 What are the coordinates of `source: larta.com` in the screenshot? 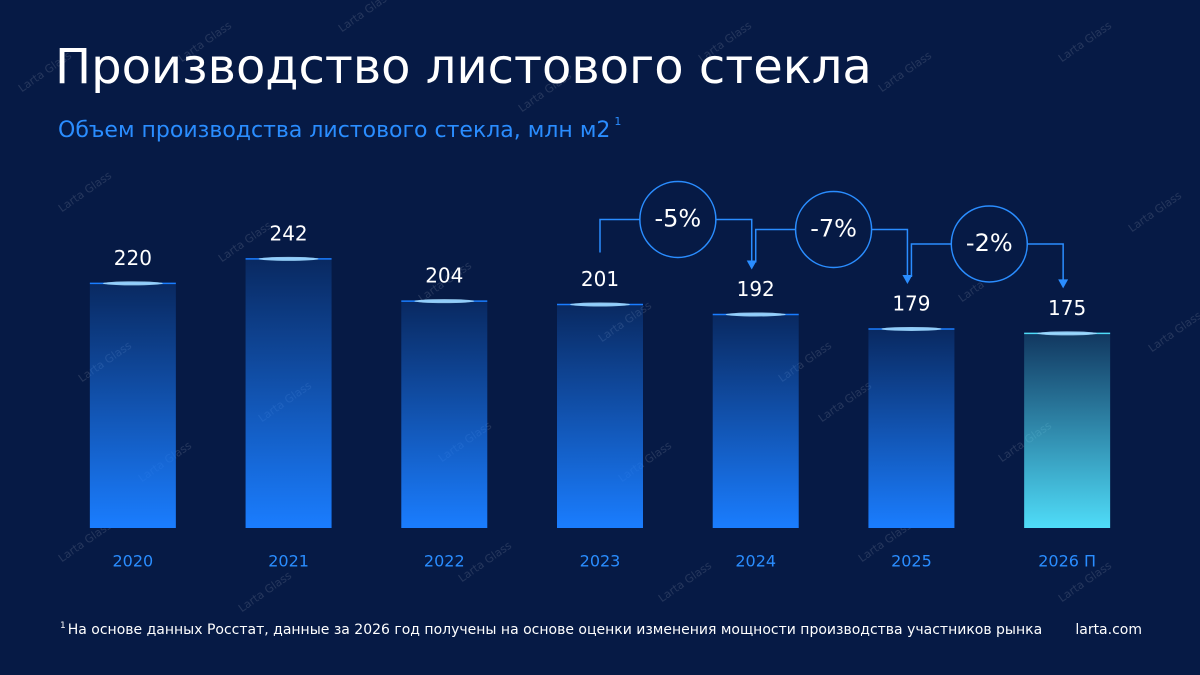 It's located at (1108, 630).